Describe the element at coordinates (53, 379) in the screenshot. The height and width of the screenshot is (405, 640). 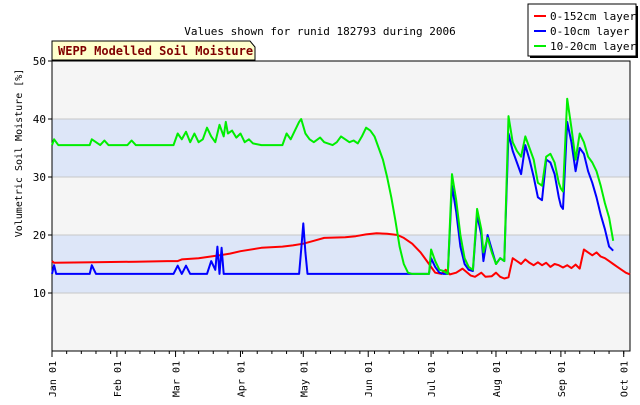
I see `x-tick-label: Jan 01` at that location.